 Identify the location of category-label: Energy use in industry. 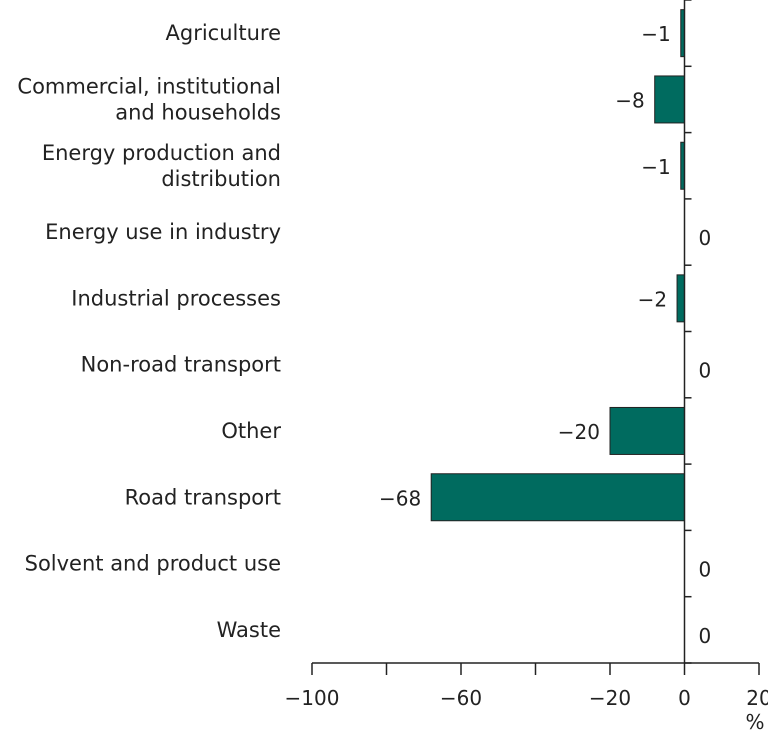
(163, 232).